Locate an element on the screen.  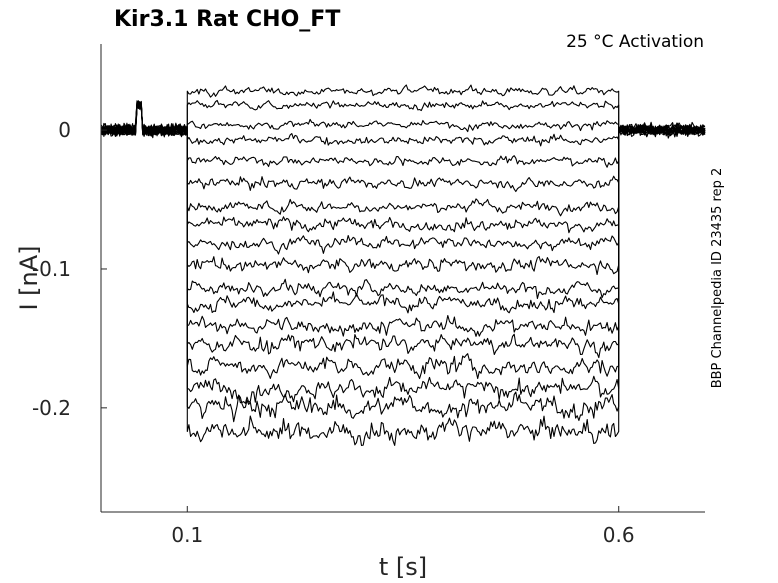
y-tick-label: 0 is located at coordinates (64, 130).